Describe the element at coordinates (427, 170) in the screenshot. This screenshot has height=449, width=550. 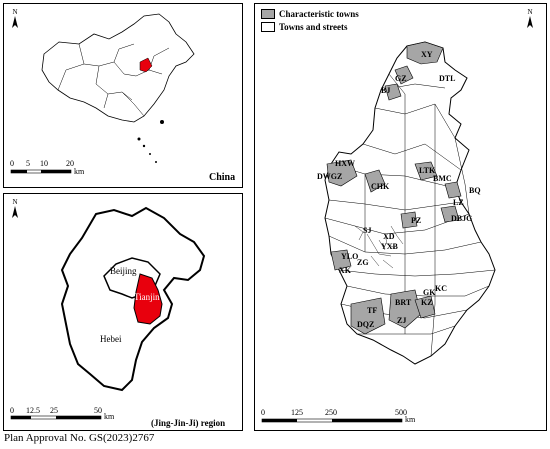
I see `town-label: LTK` at that location.